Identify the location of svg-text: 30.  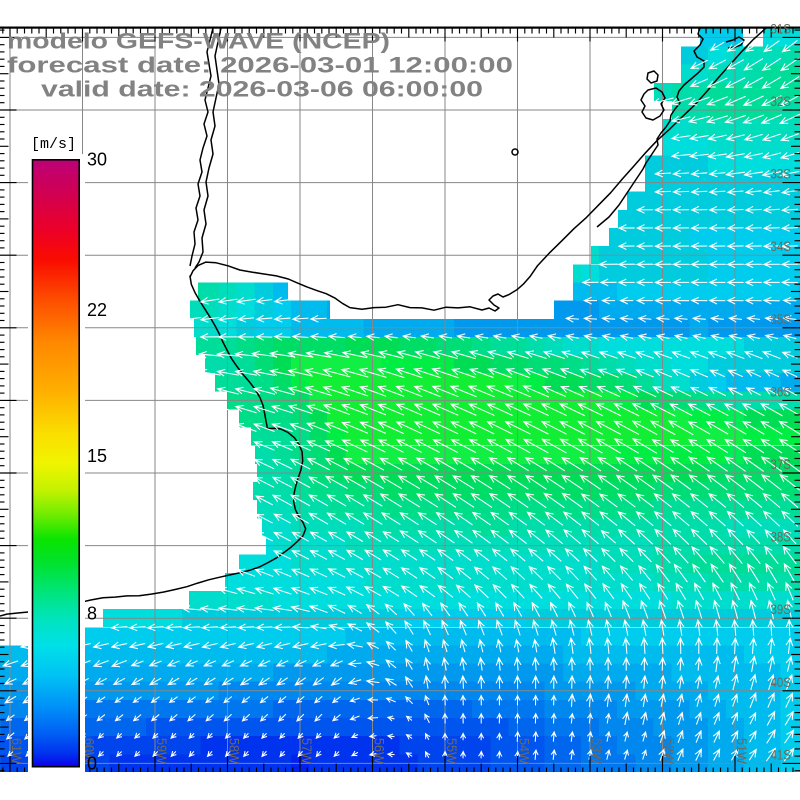
(97, 160).